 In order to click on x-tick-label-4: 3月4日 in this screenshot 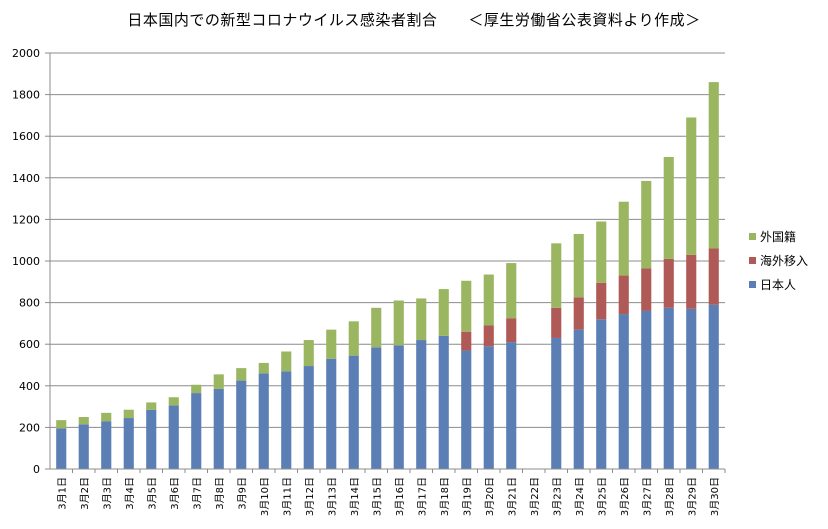, I will do `click(130, 493)`.